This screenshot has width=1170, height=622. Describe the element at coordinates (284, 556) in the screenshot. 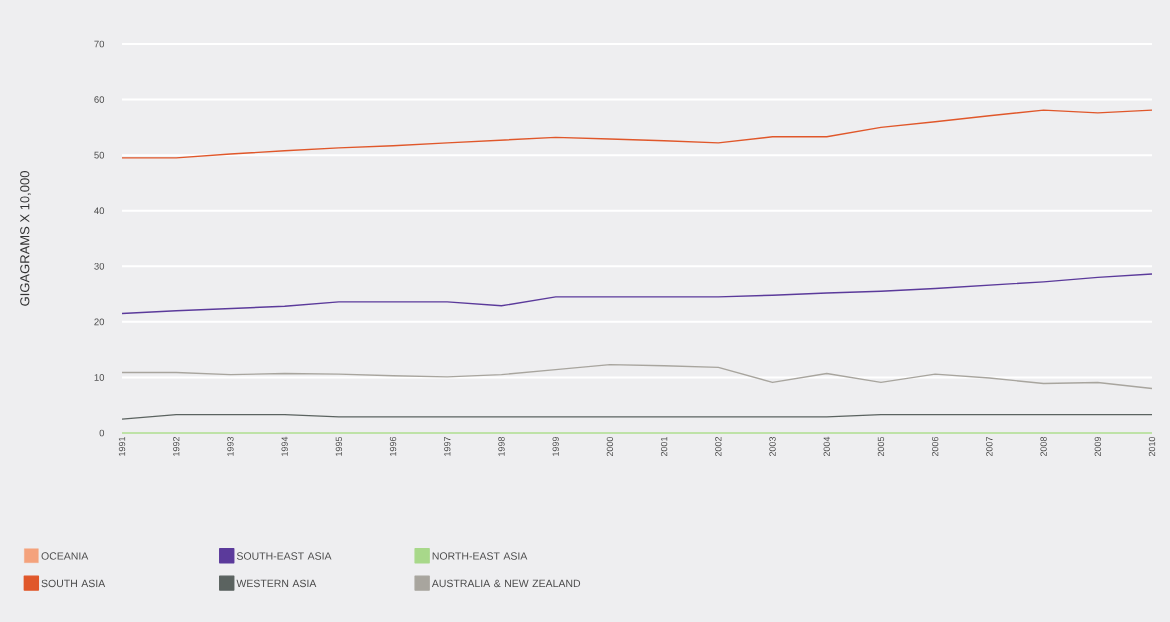

I see `legend-label: SOUTH-EAST ASIA` at that location.